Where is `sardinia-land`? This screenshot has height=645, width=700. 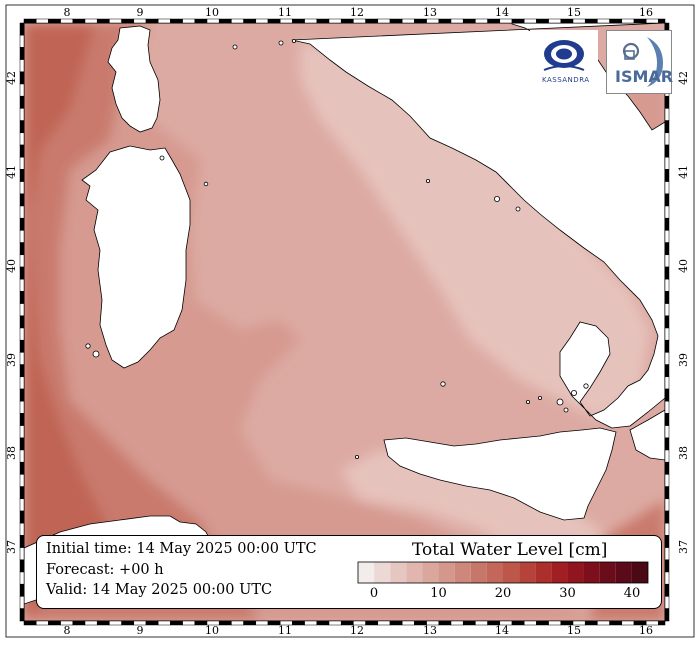
sardinia-land is located at coordinates (136, 257).